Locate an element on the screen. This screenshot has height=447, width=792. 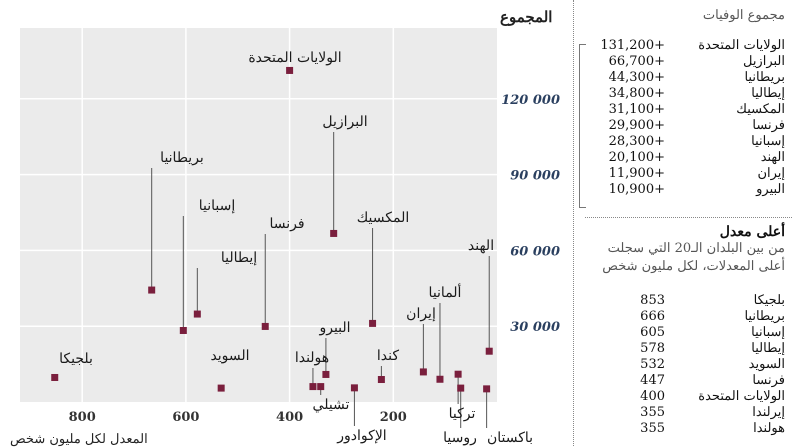
rank-row: 28,300+ إسبانيا is located at coordinates (690, 142).